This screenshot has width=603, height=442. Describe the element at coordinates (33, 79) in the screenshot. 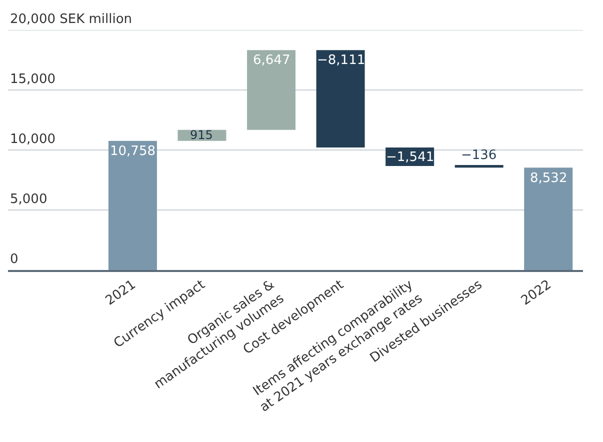

I see `y-tick-label: 15,000` at that location.